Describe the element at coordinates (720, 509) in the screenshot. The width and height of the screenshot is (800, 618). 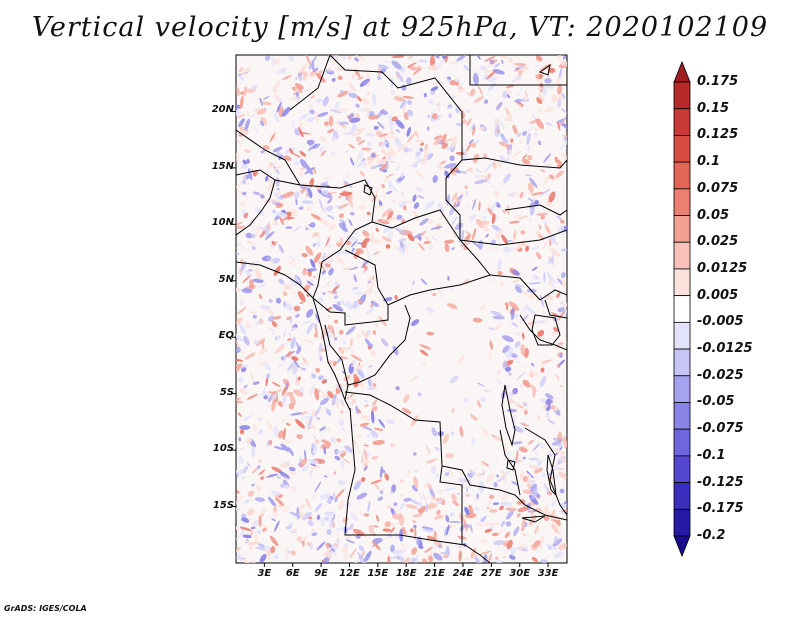
I see `colorbar-label: -0.175` at that location.